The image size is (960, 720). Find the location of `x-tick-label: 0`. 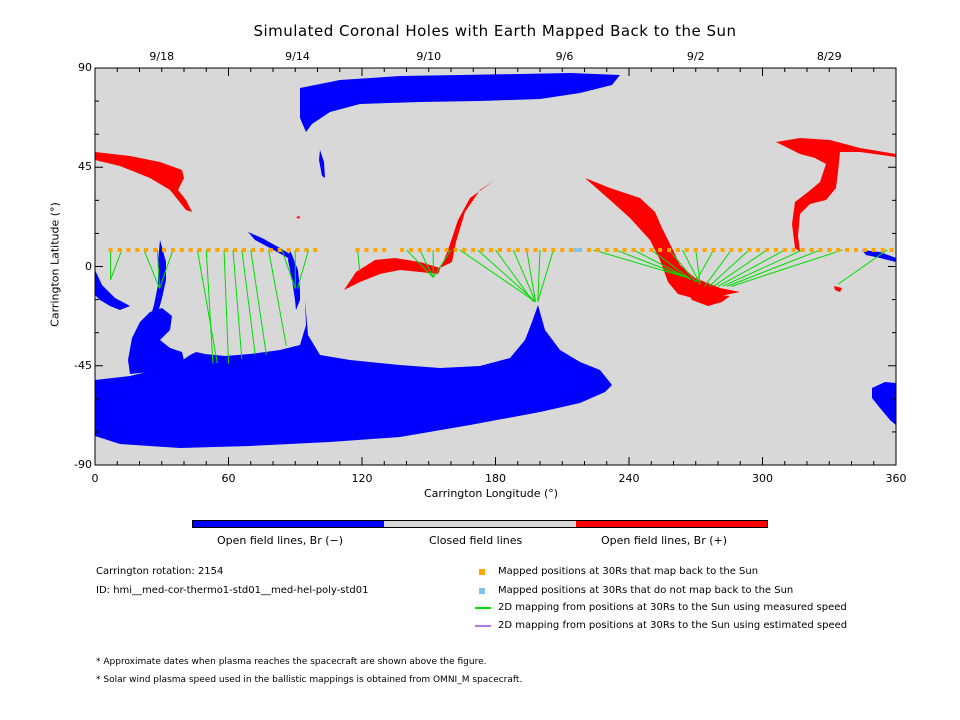

x-tick-label: 0 is located at coordinates (95, 478).